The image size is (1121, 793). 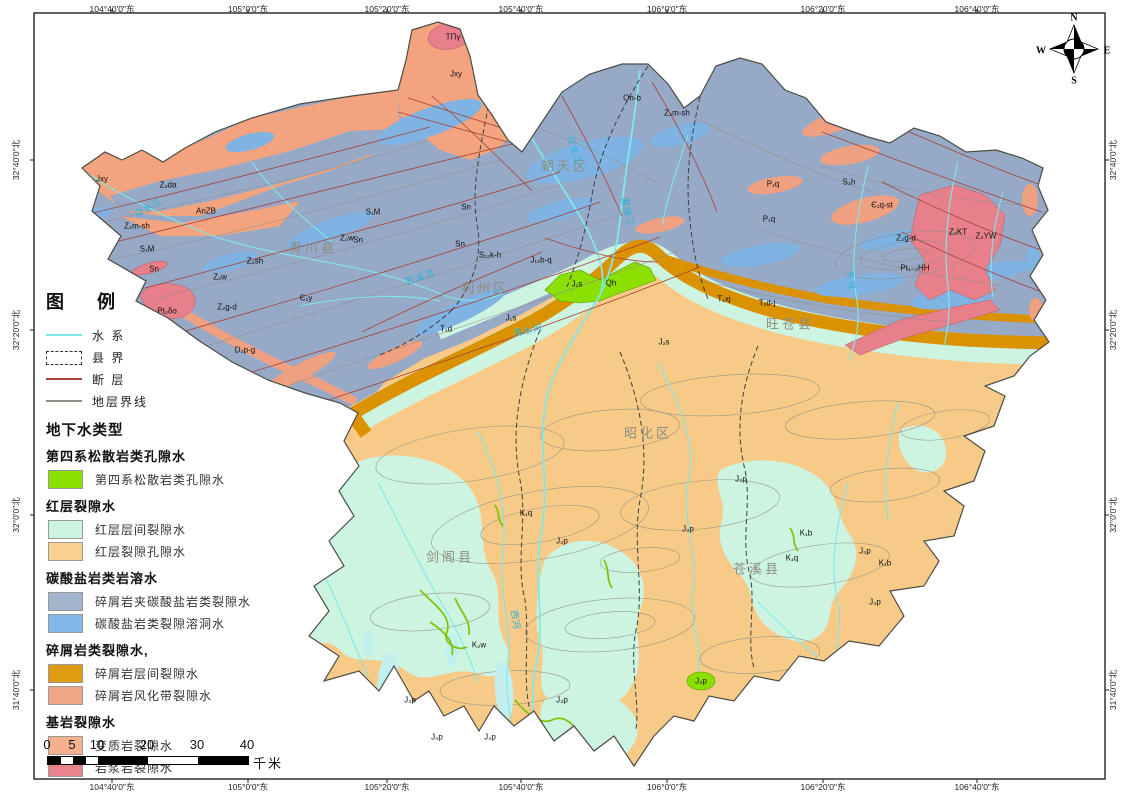 What do you see at coordinates (97, 744) in the screenshot?
I see `scale-tick-label: 10` at bounding box center [97, 744].